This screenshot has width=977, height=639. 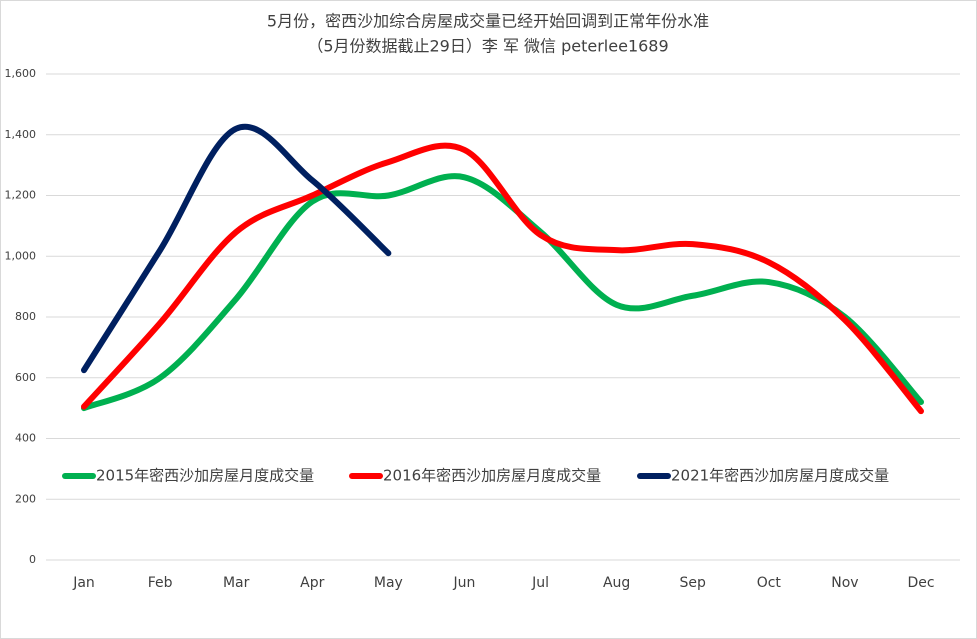 What do you see at coordinates (312, 583) in the screenshot?
I see `x-tick-label: Apr` at bounding box center [312, 583].